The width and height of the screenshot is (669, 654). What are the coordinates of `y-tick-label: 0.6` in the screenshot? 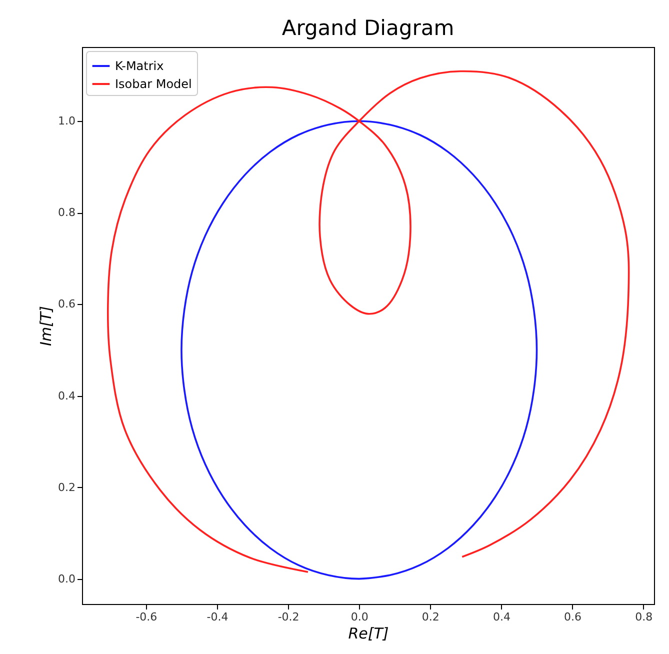 It's located at (67, 304).